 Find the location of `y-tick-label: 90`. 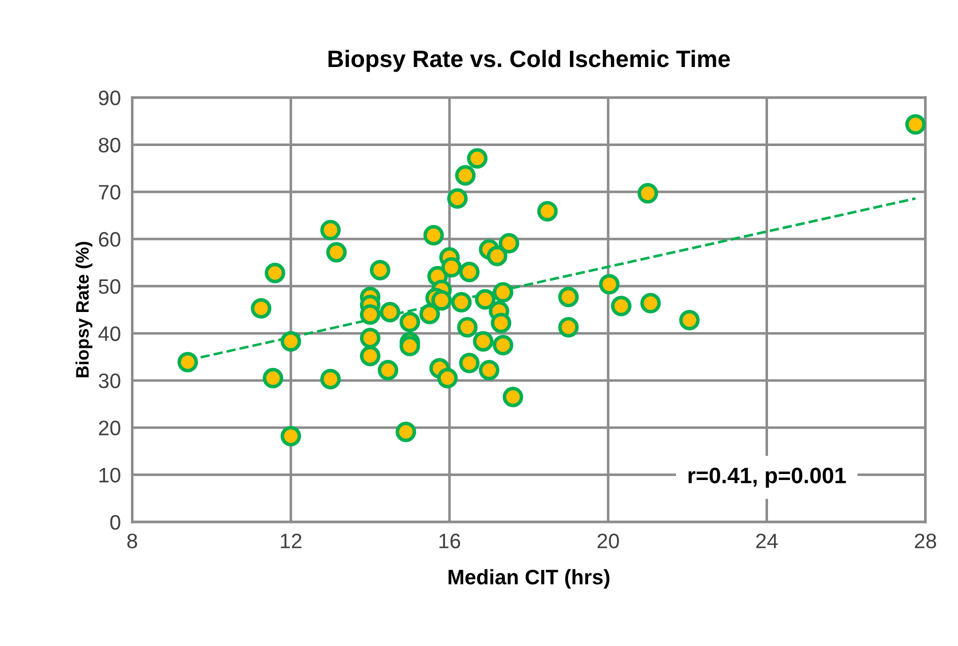

y-tick-label: 90 is located at coordinates (109, 98).